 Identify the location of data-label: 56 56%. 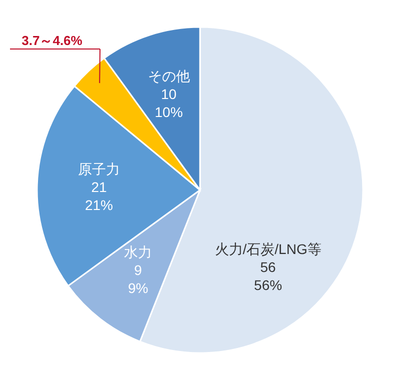
(268, 275).